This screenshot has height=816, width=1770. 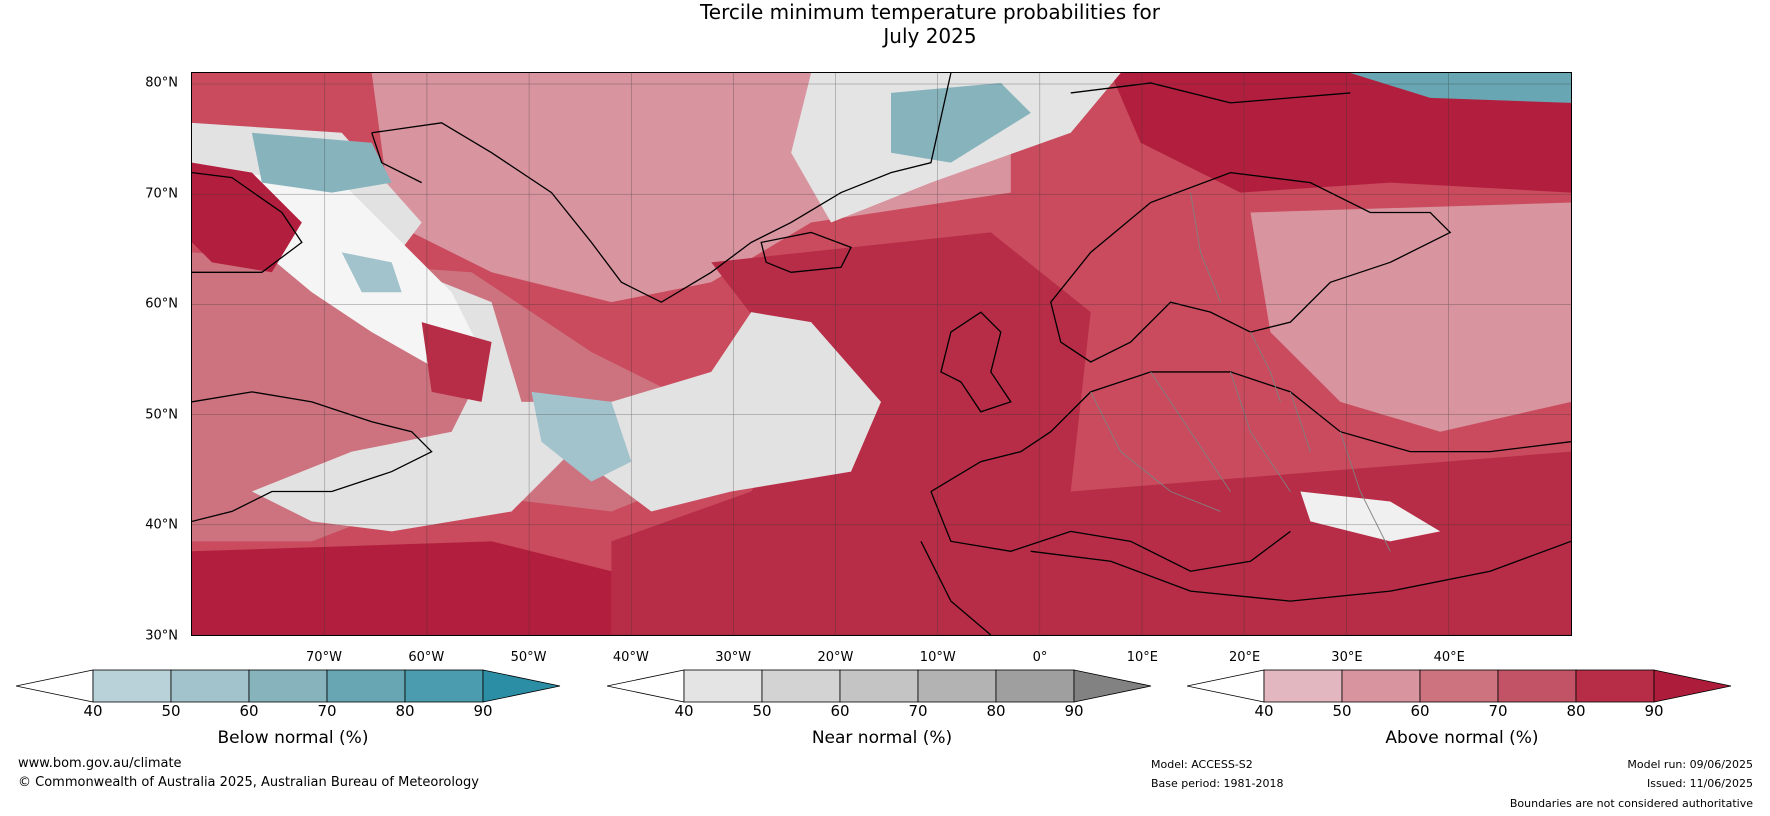 I want to click on north-africa-coast, so click(x=1245, y=587).